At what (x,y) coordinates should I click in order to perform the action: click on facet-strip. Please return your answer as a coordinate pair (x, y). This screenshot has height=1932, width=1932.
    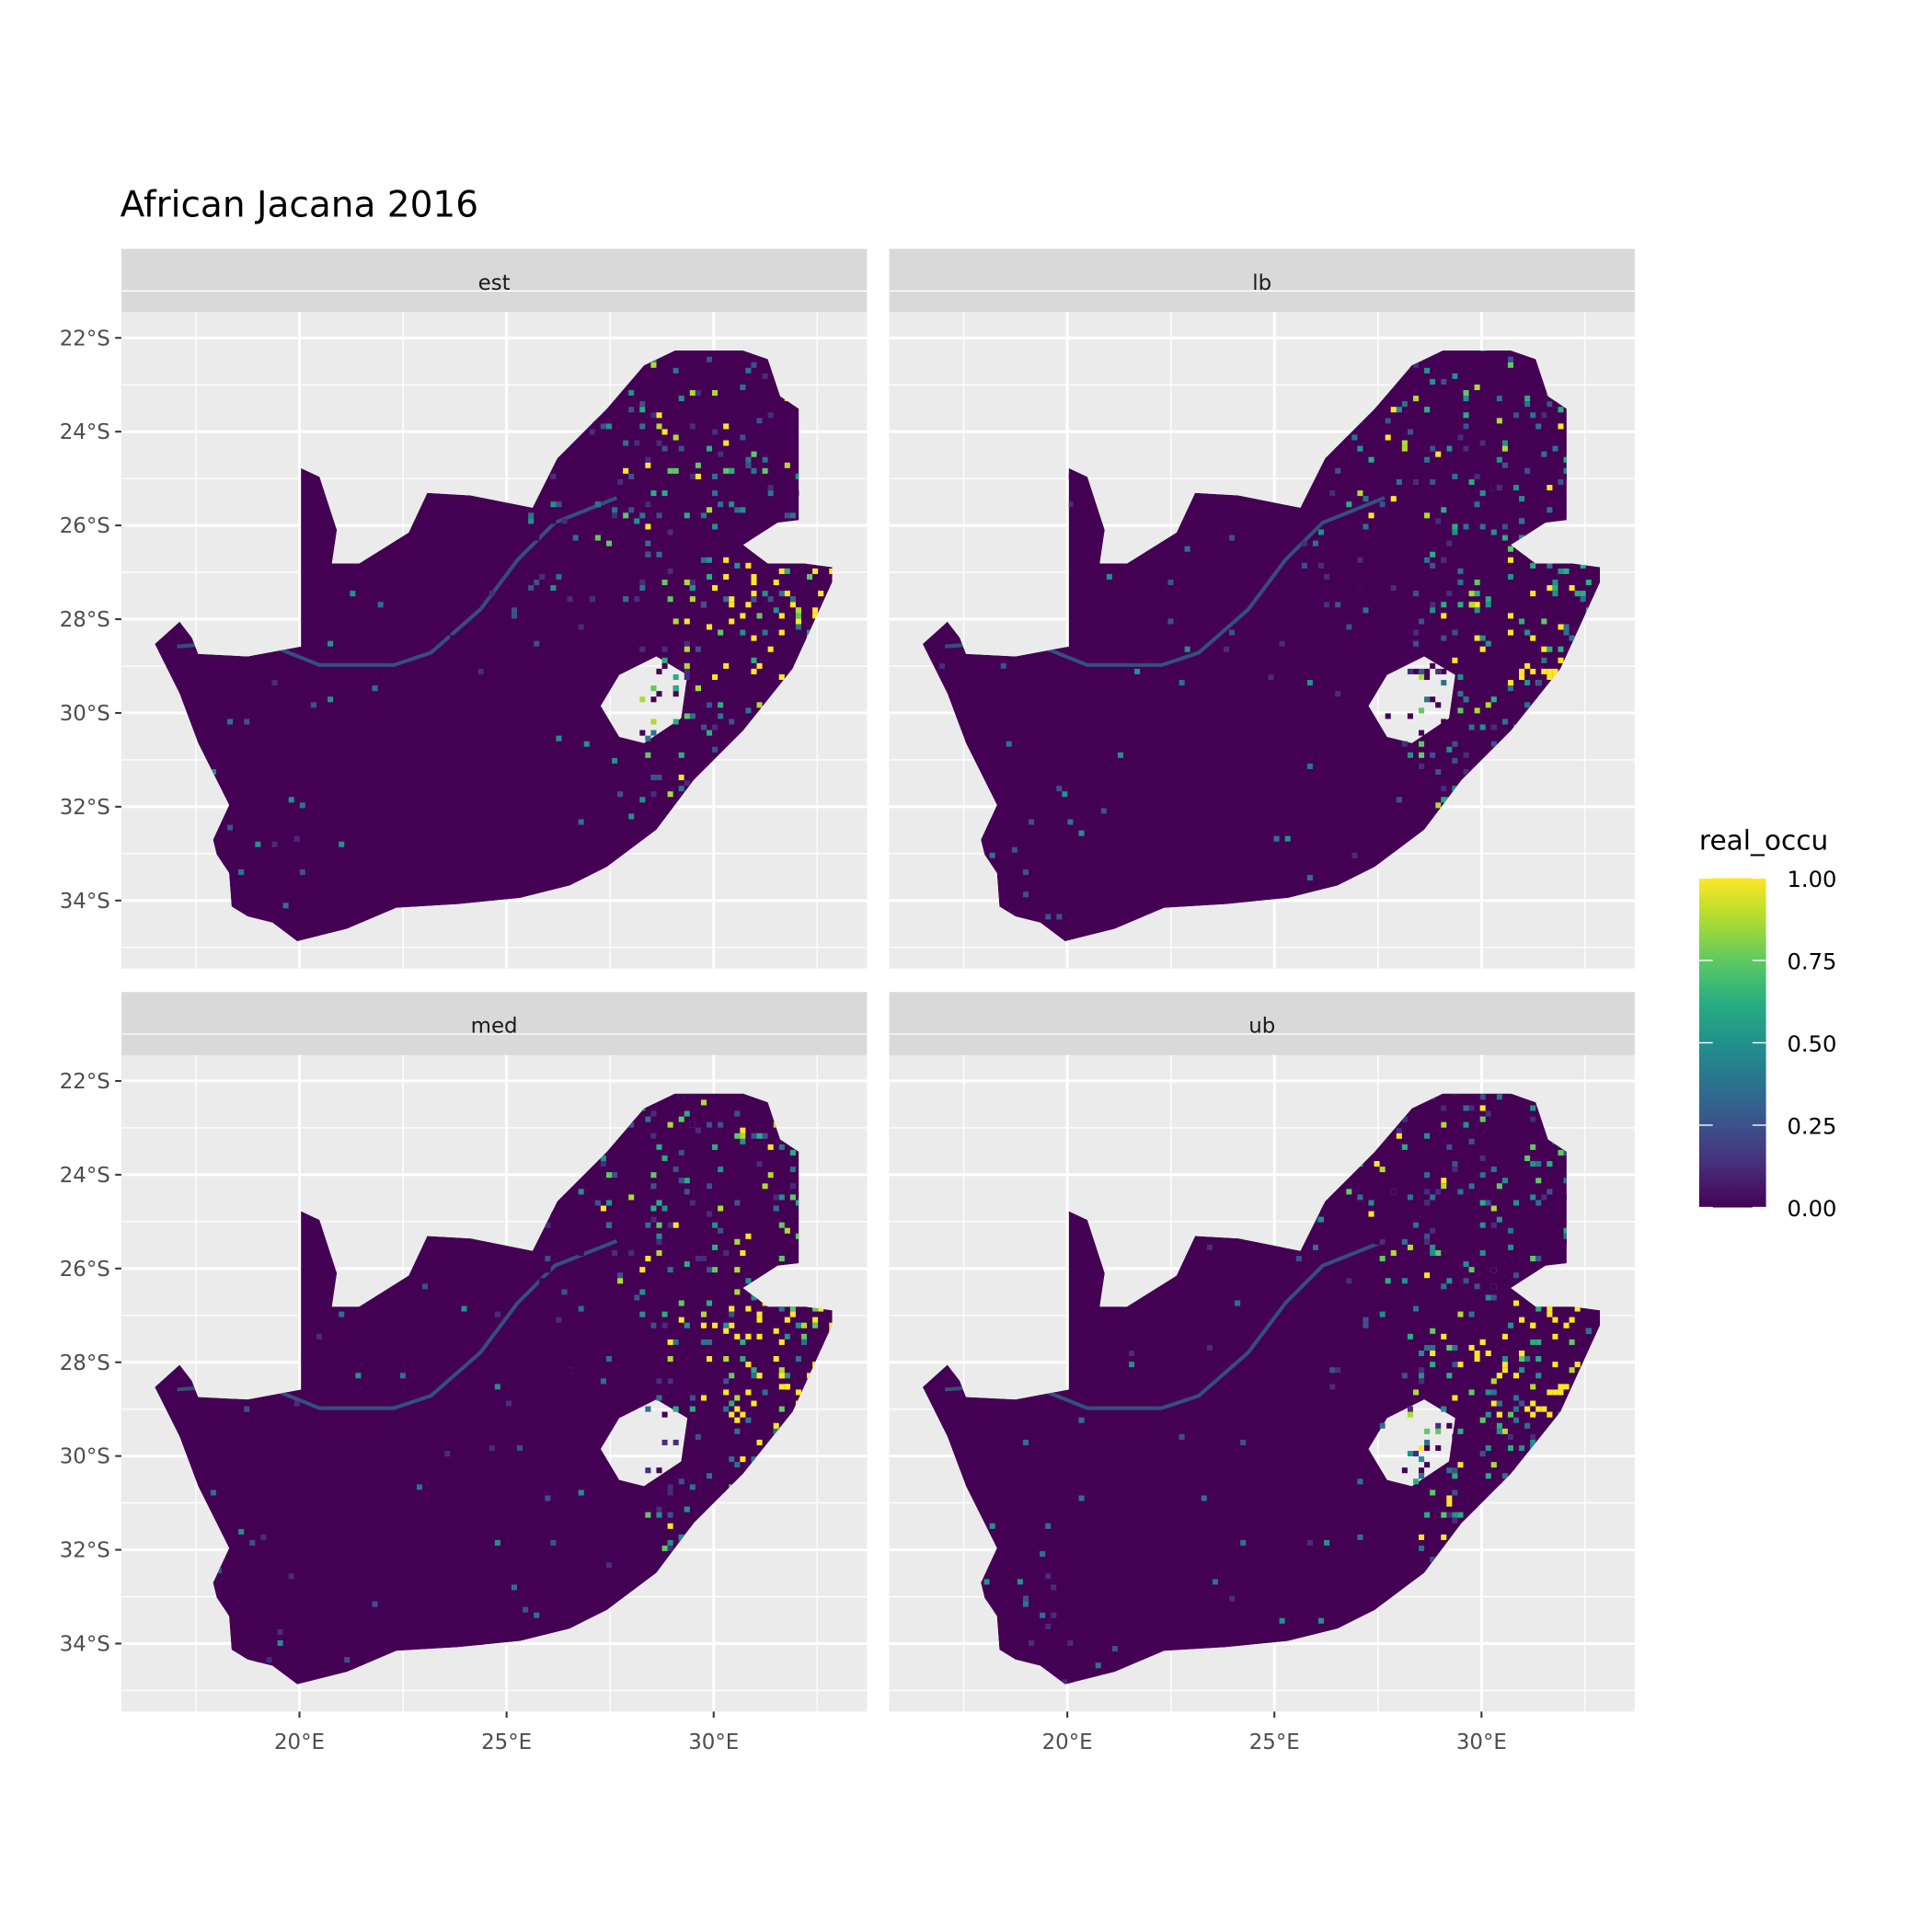
    Looking at the image, I should click on (1262, 1023).